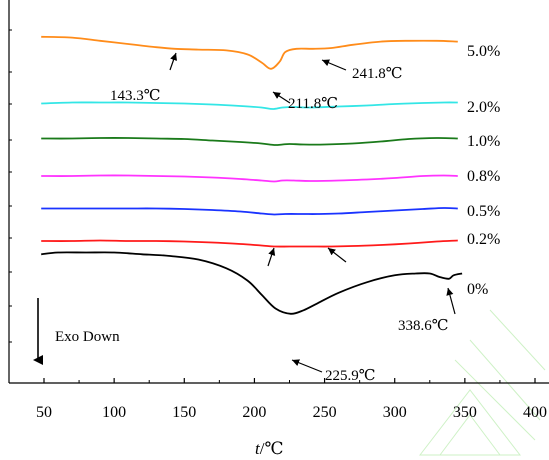 The width and height of the screenshot is (549, 460). What do you see at coordinates (184, 412) in the screenshot?
I see `x-tick-label-150: 150` at bounding box center [184, 412].